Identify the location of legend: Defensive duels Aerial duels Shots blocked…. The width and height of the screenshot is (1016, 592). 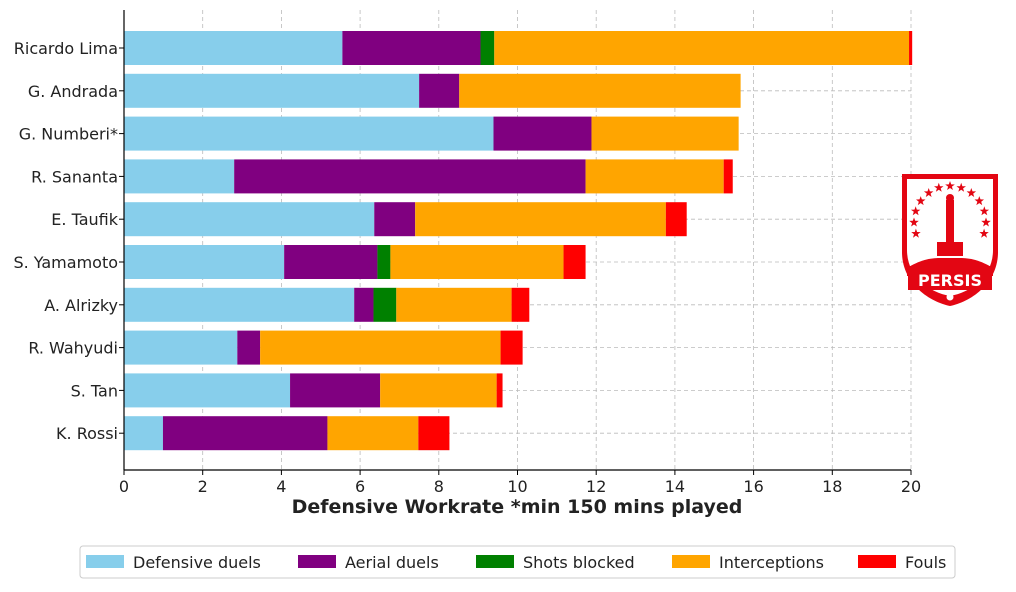
(517, 562).